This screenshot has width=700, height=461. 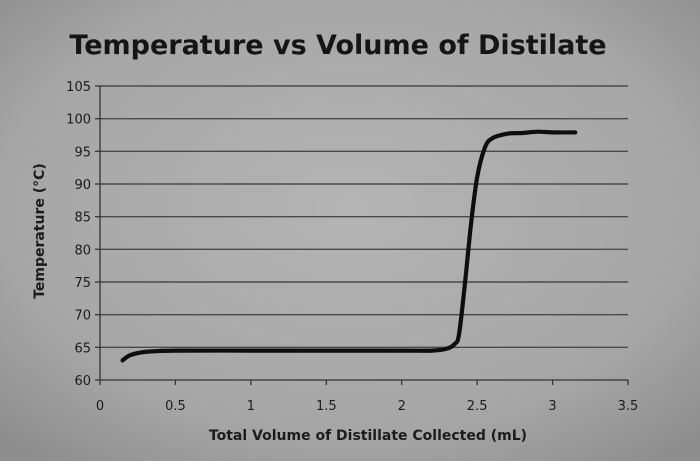 What do you see at coordinates (628, 406) in the screenshot?
I see `x-tick-label: 3.5` at bounding box center [628, 406].